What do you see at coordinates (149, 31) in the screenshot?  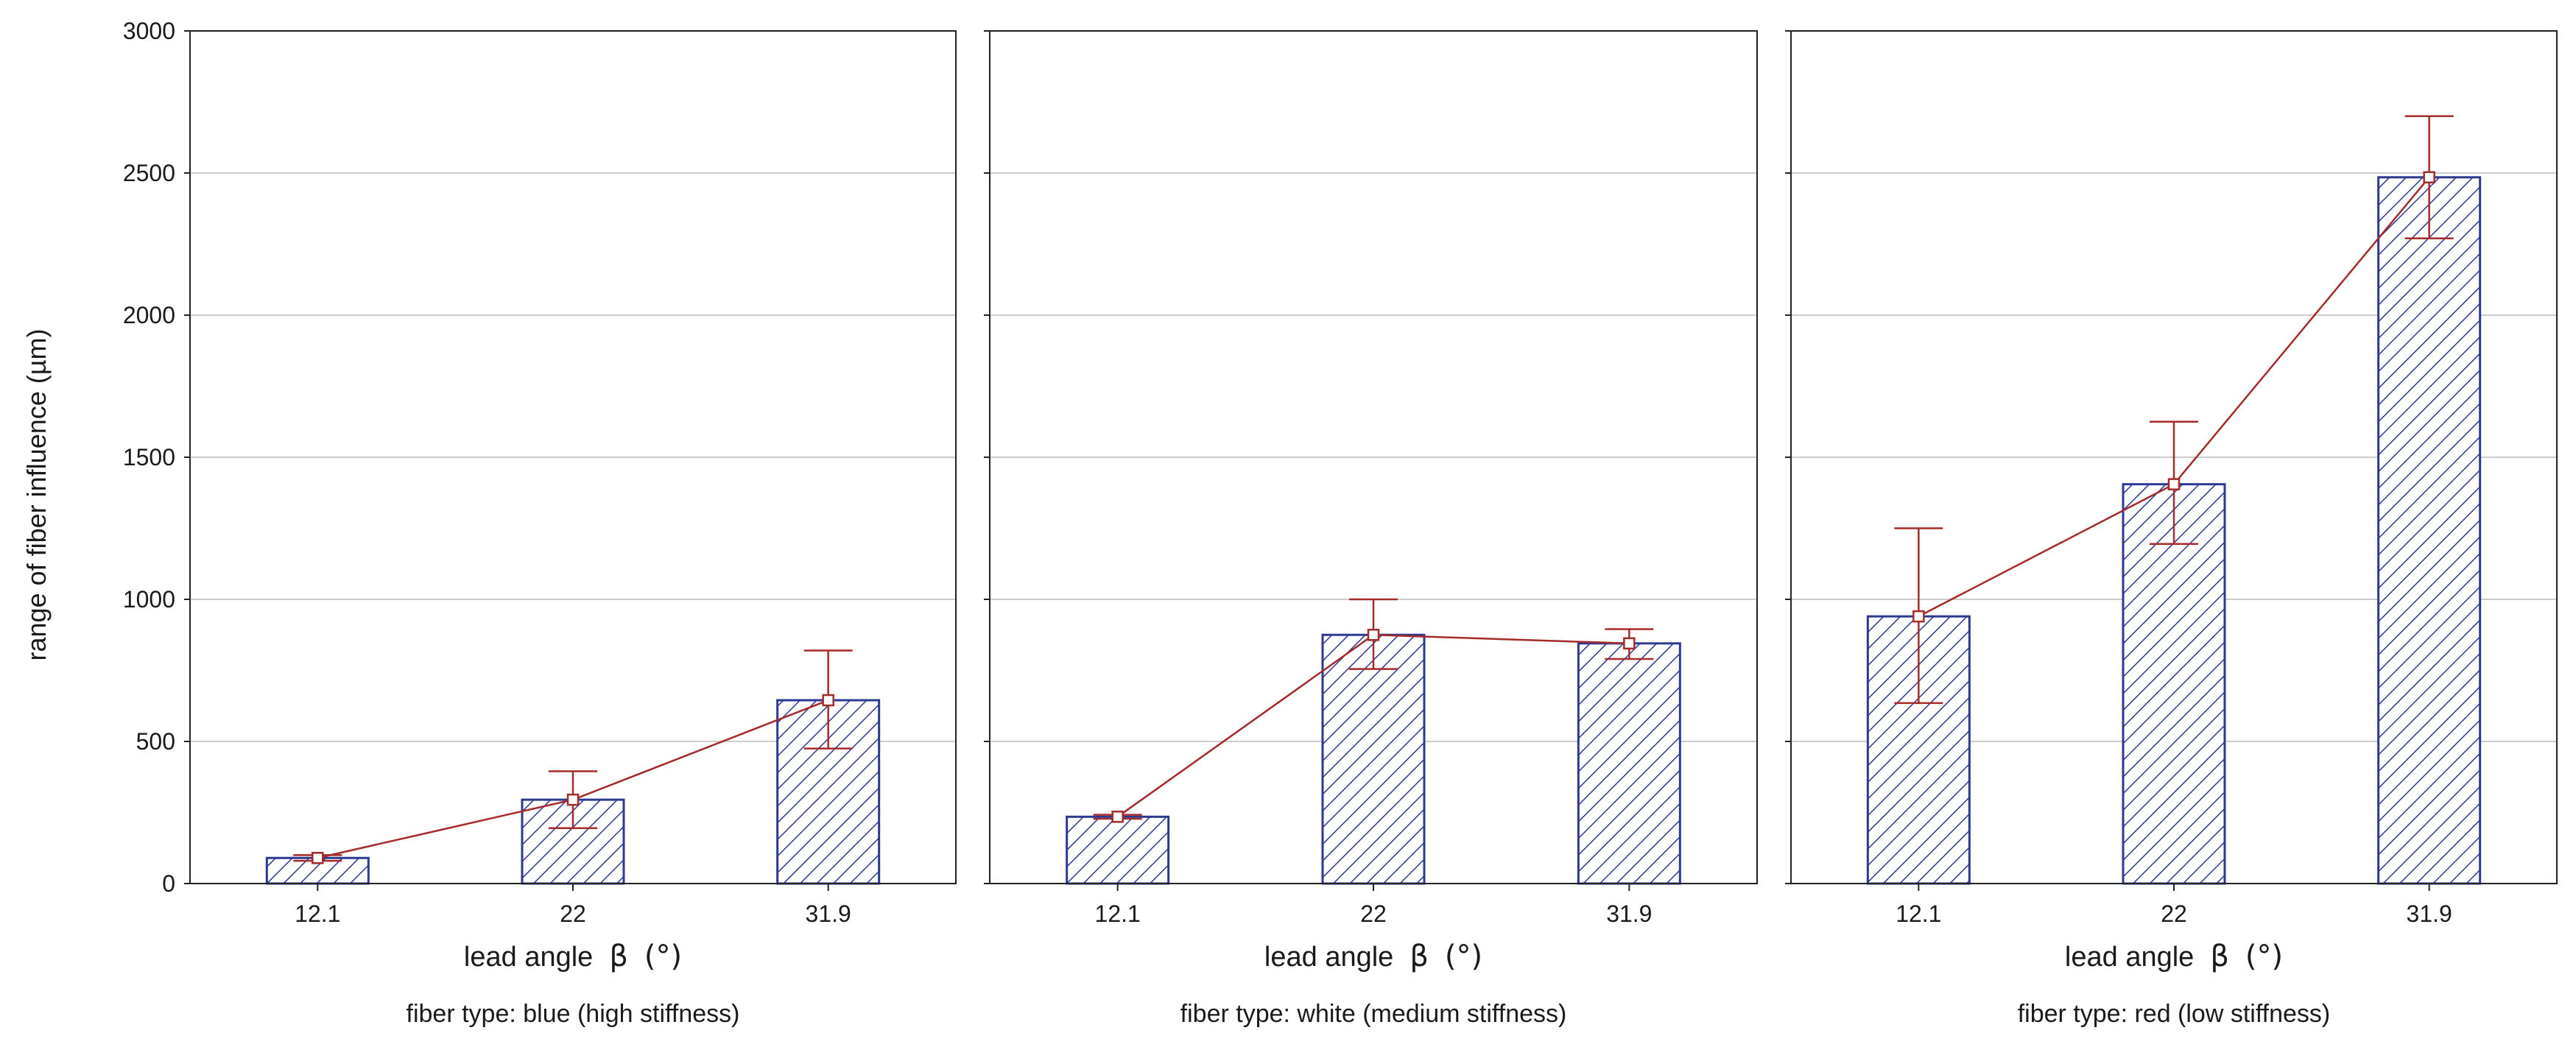 I see `y-tick-label: 3000` at bounding box center [149, 31].